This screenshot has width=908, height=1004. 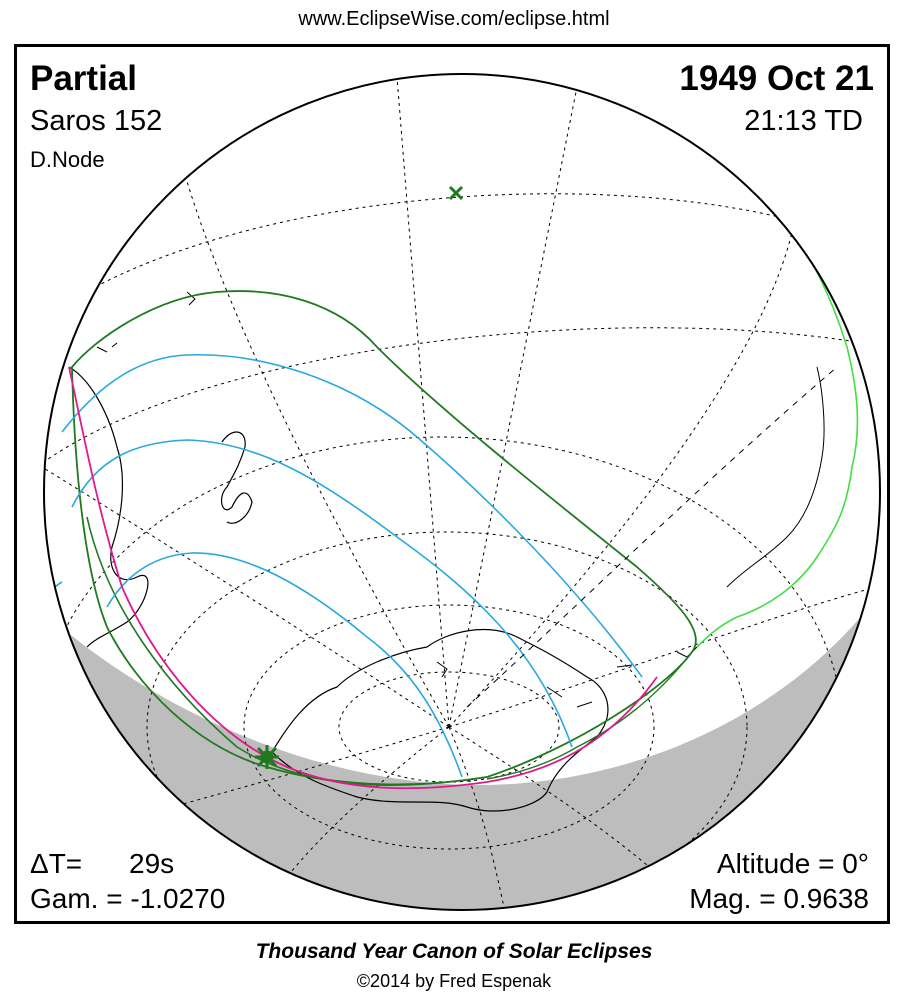 What do you see at coordinates (622, 677) in the screenshot?
I see `southern-islands` at bounding box center [622, 677].